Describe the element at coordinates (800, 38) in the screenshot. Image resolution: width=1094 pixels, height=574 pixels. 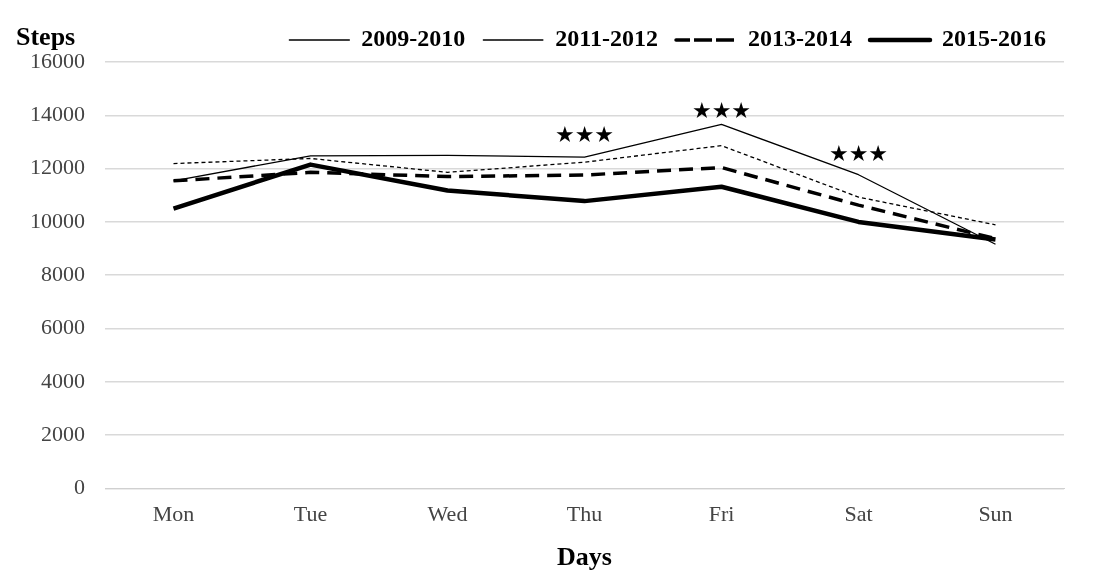
I see `legend-label: 2013-2014` at that location.